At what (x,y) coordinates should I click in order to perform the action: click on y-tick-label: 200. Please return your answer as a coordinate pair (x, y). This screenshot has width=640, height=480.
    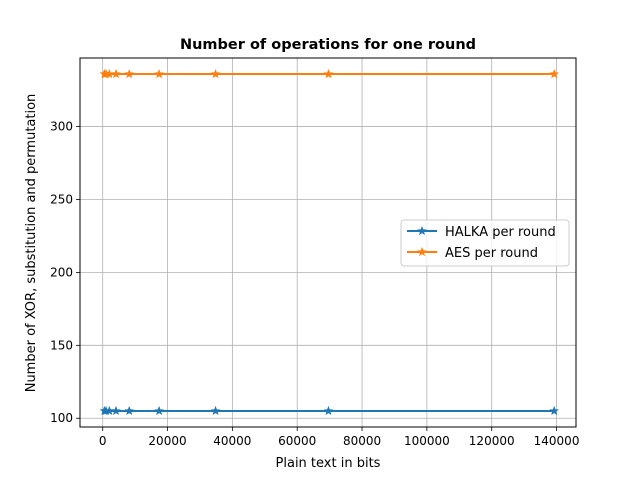
    Looking at the image, I should click on (61, 272).